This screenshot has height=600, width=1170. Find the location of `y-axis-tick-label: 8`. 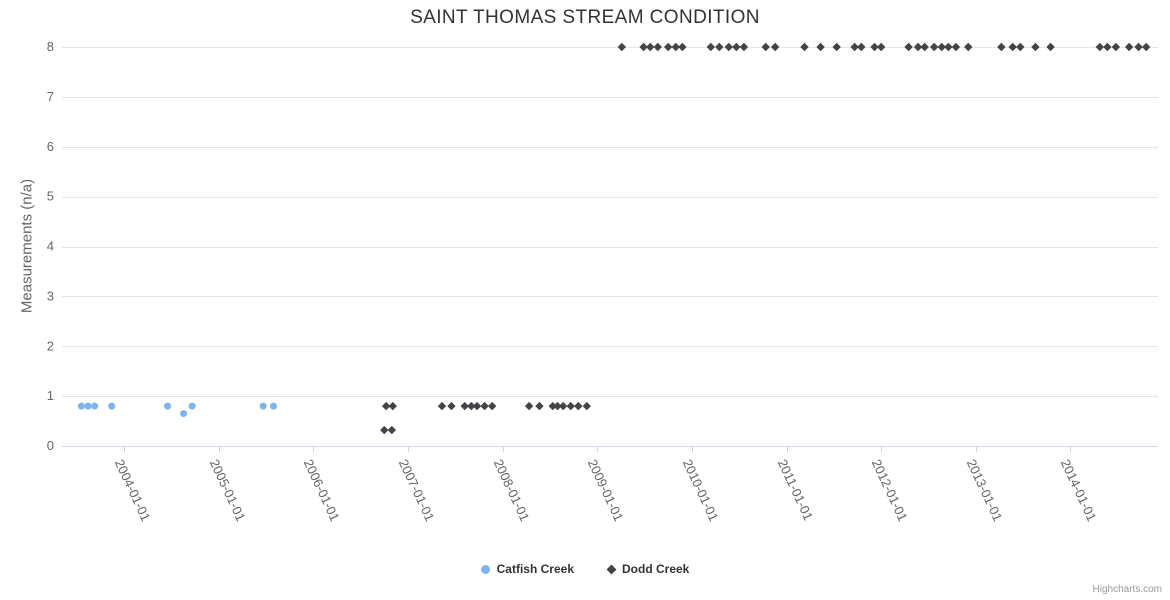

y-axis-tick-label: 8 is located at coordinates (50, 46).